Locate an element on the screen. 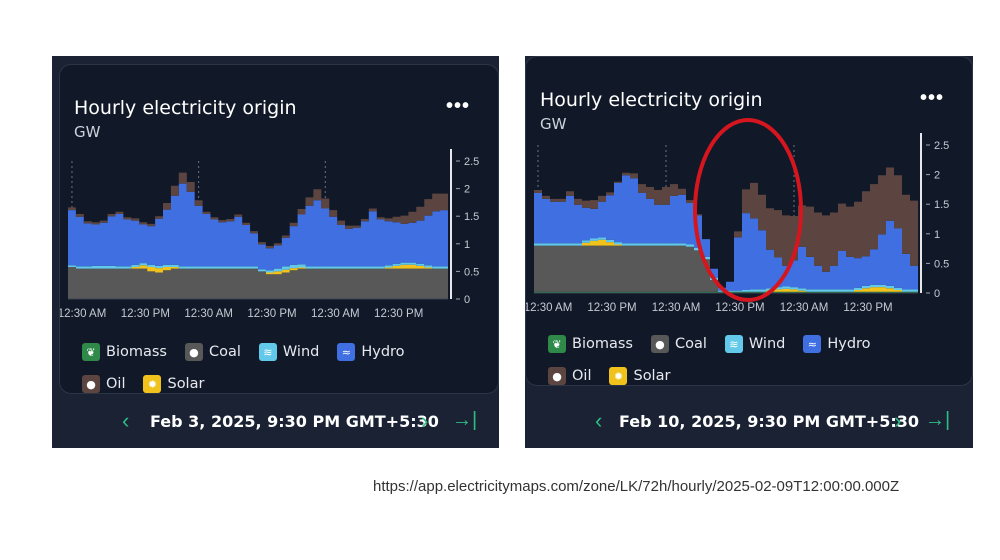 This screenshot has width=1000, height=560. time-nav-footer: ‹ Feb 3, 2025, 9:30 PM GMT+5:30 › →| is located at coordinates (275, 422).